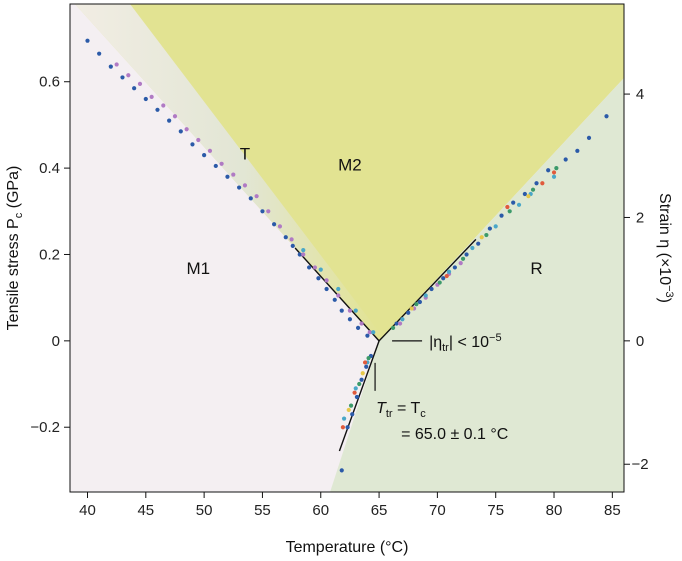  Describe the element at coordinates (49, 254) in the screenshot. I see `y-tick-label: 0.2` at that location.